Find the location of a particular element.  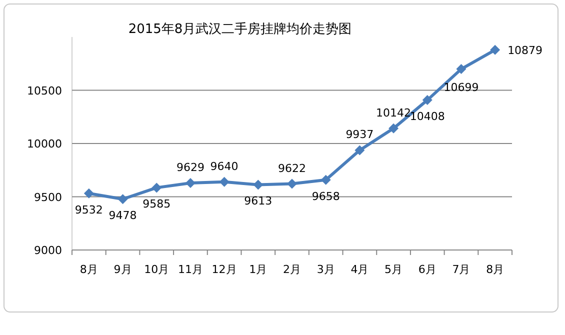

x-tick-label: 12月 is located at coordinates (224, 269).